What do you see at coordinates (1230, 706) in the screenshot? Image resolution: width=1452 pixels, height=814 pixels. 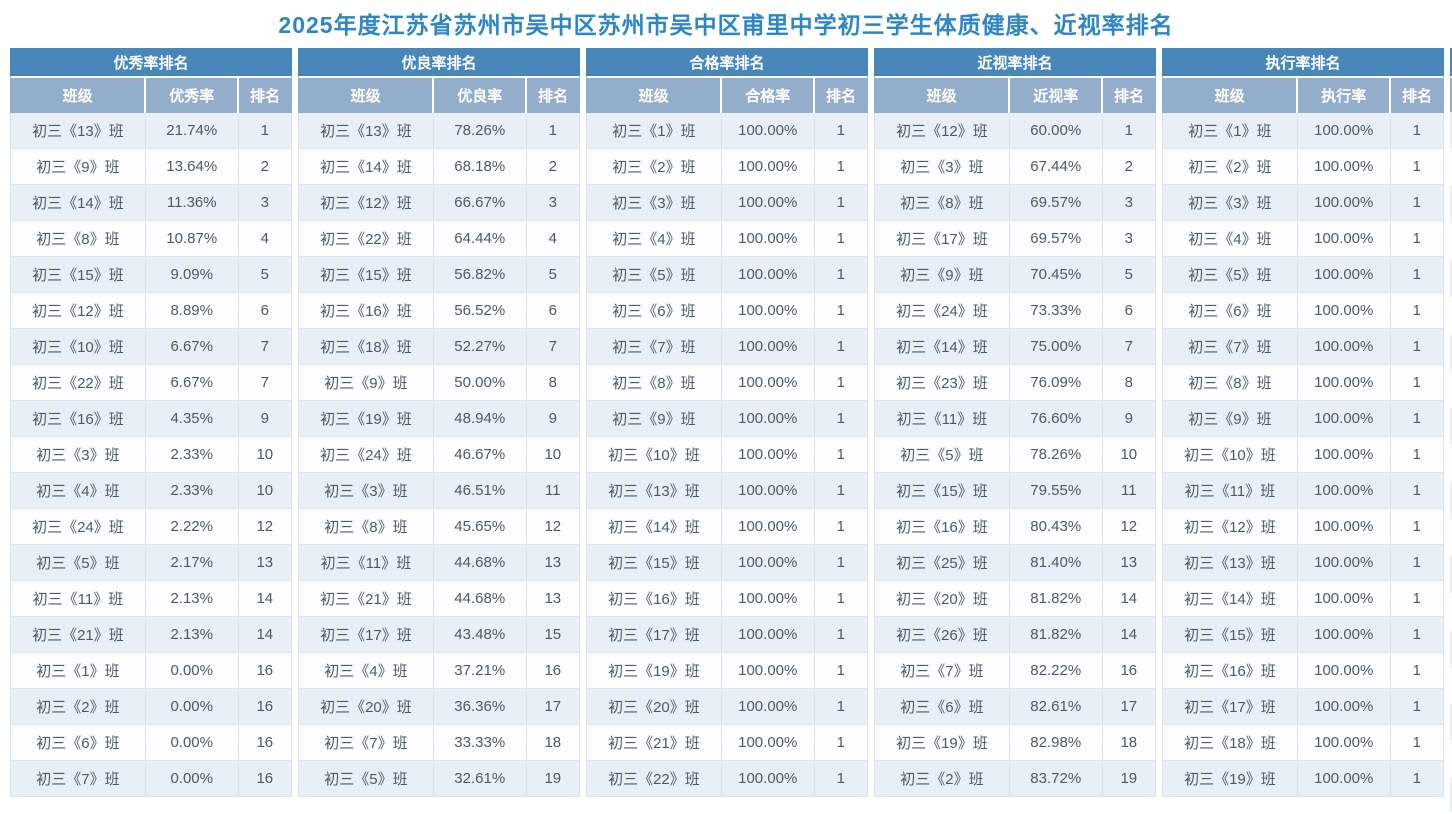 I see `class-name-cell: 初三《17》班` at bounding box center [1230, 706].